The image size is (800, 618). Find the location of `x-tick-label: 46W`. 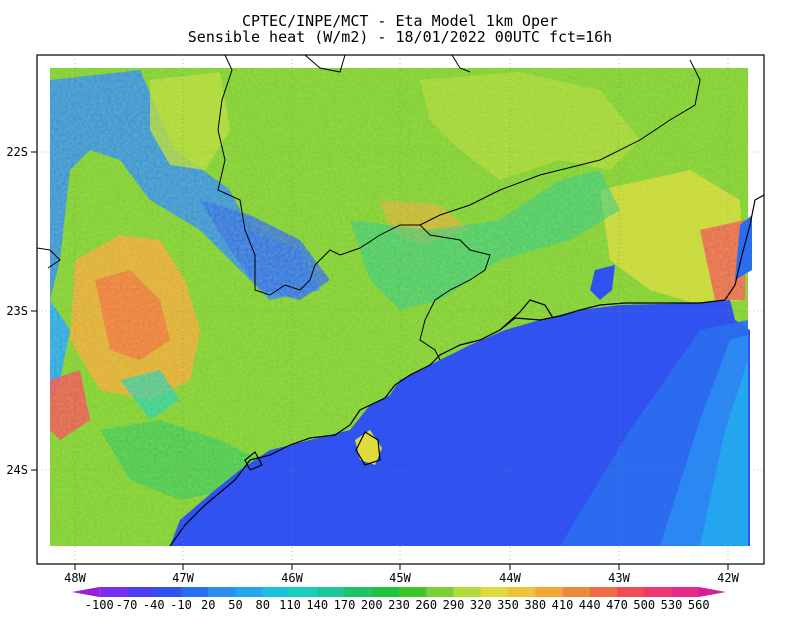

x-tick-label: 46W is located at coordinates (292, 578).